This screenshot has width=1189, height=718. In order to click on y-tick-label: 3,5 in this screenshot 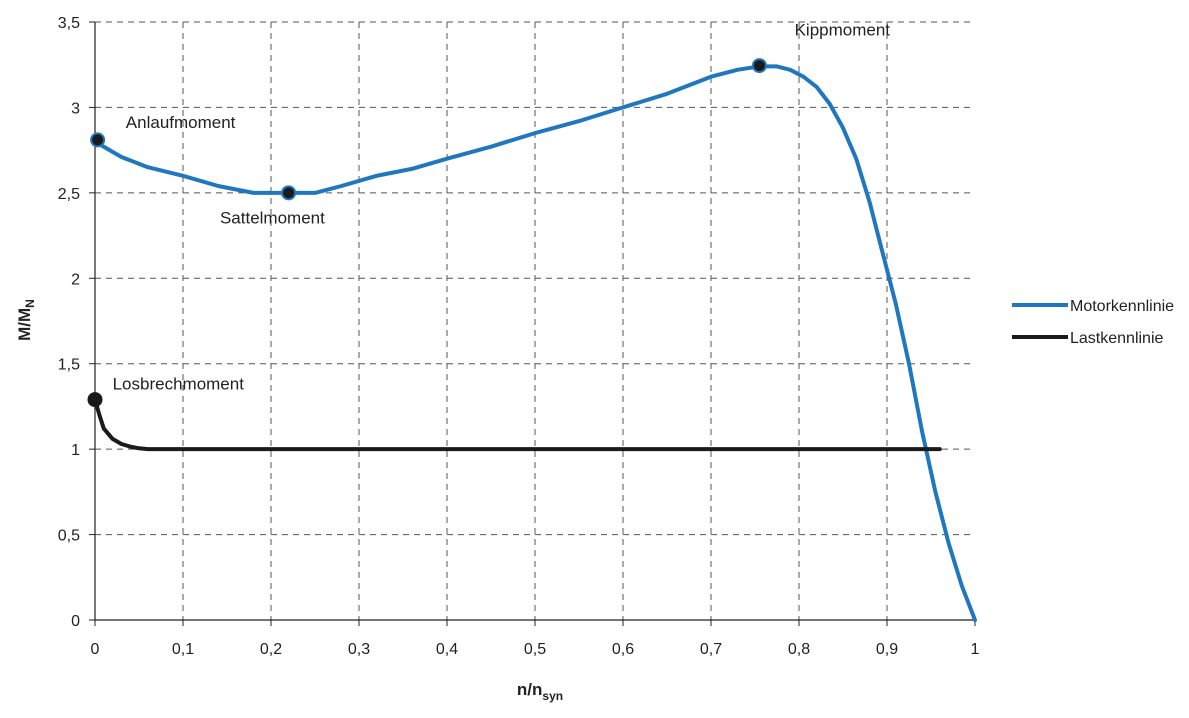, I will do `click(69, 23)`.